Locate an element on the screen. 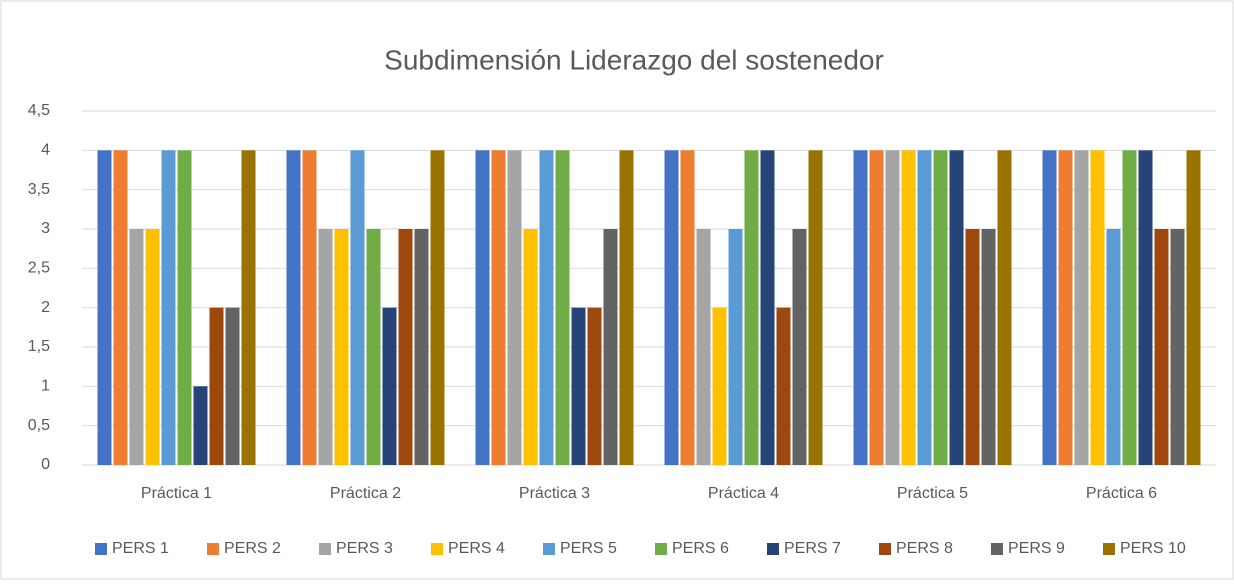  x-tick-label: Práctica 5 is located at coordinates (932, 493).